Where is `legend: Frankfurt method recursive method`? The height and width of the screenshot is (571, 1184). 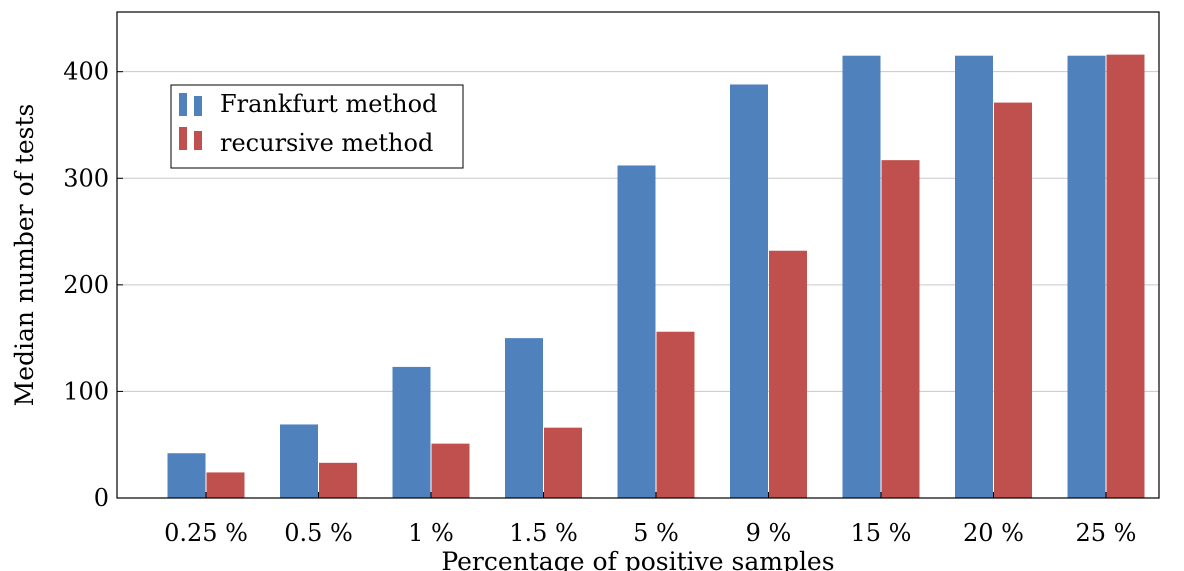 legend: Frankfurt method recursive method is located at coordinates (317, 126).